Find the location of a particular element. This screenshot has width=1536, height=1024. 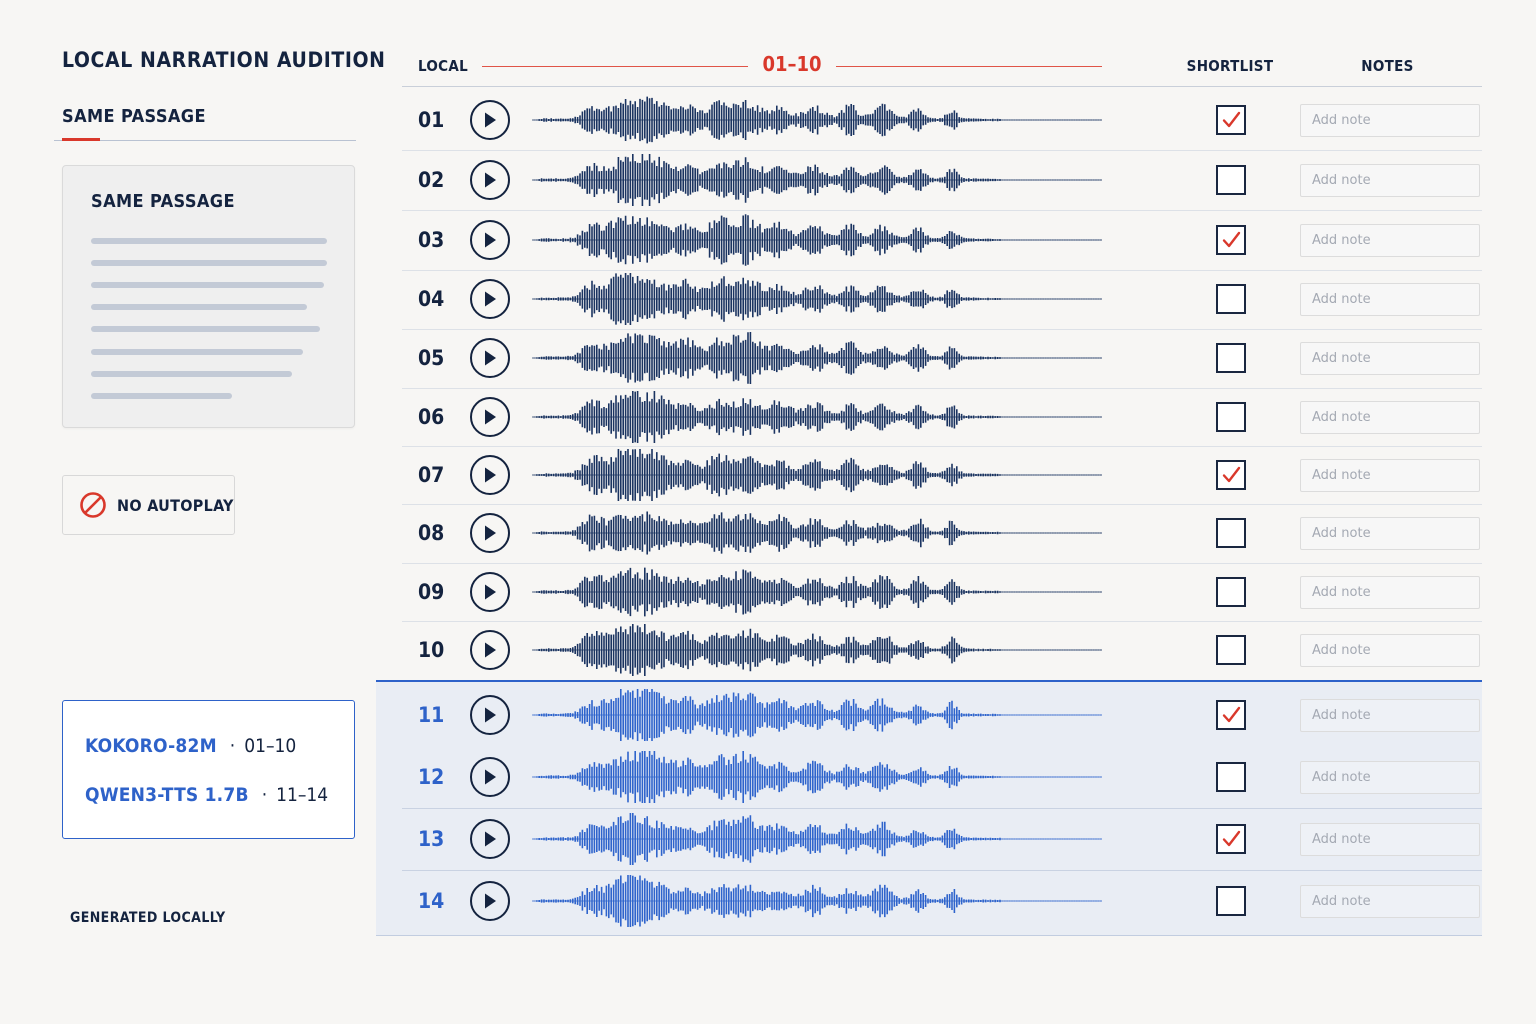

take-number: 08 is located at coordinates (431, 533).